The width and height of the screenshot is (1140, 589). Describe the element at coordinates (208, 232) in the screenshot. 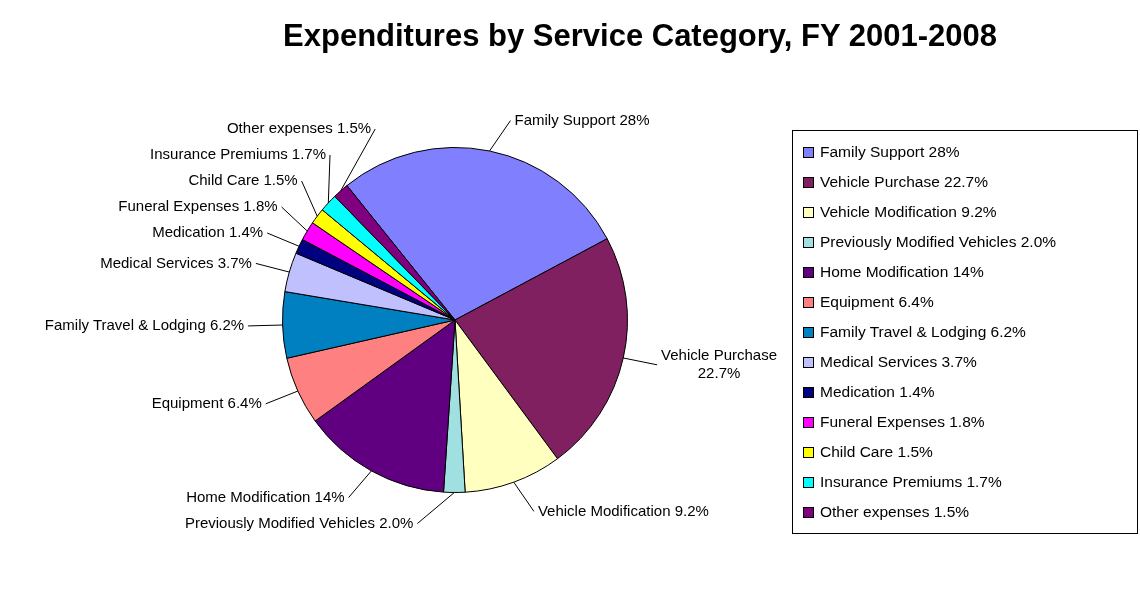

I see `slice-label: Medication 1.4%` at that location.